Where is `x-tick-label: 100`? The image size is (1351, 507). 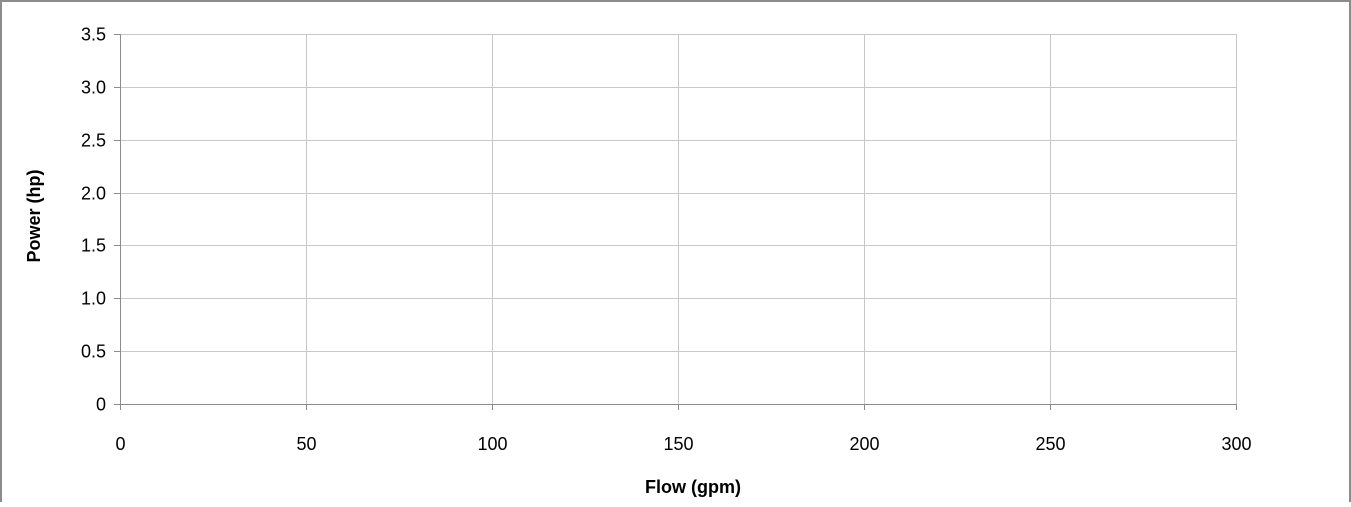
x-tick-label: 100 is located at coordinates (492, 444).